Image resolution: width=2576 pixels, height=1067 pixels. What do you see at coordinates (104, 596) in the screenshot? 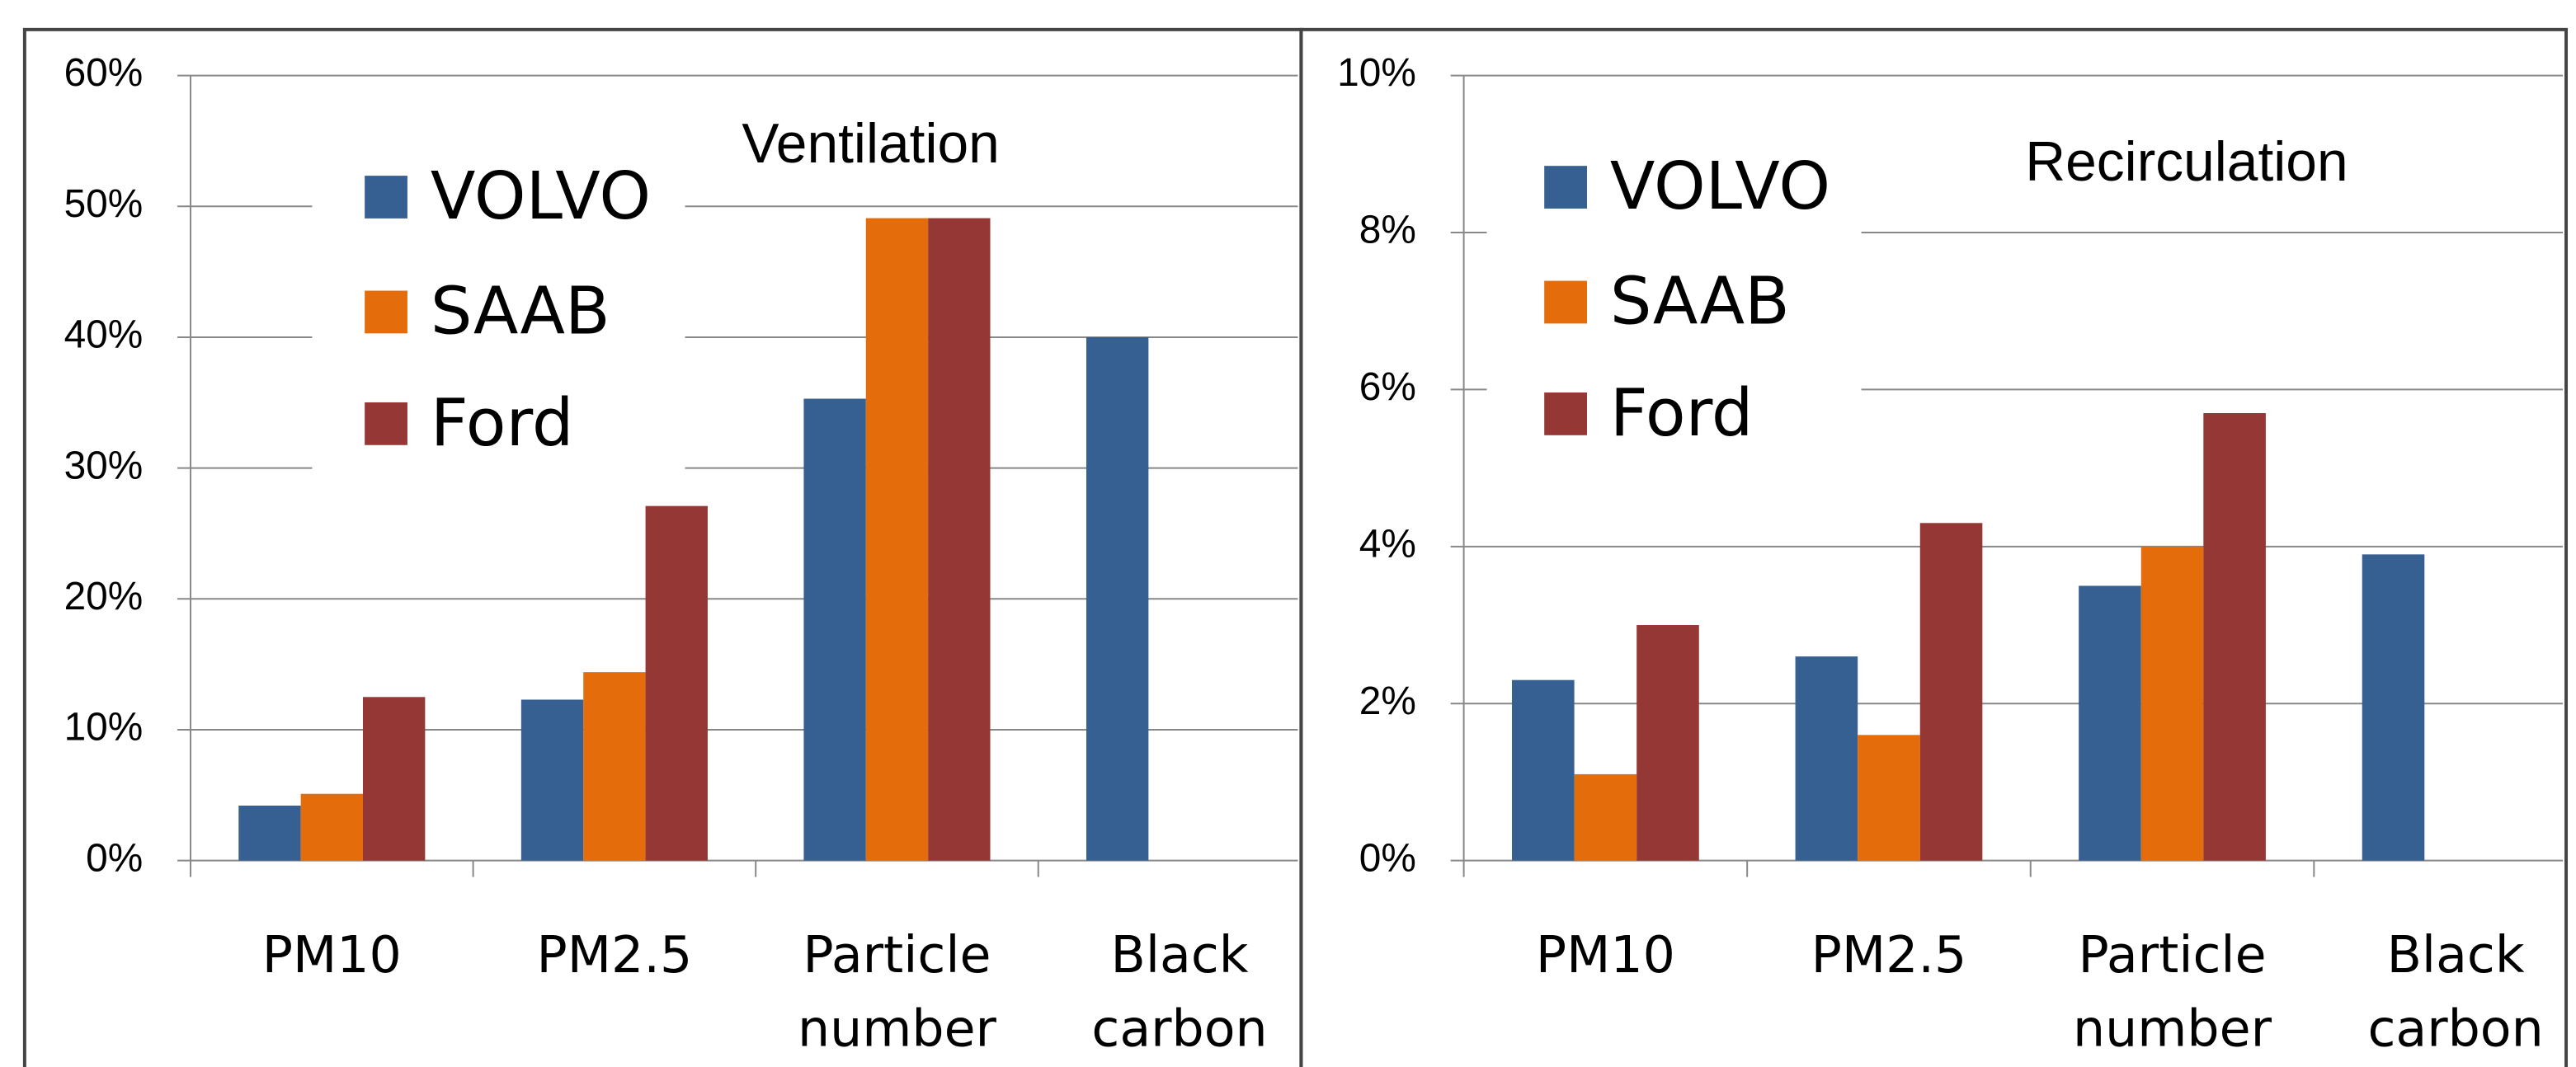
I see `y-tick-label: 20%` at bounding box center [104, 596].